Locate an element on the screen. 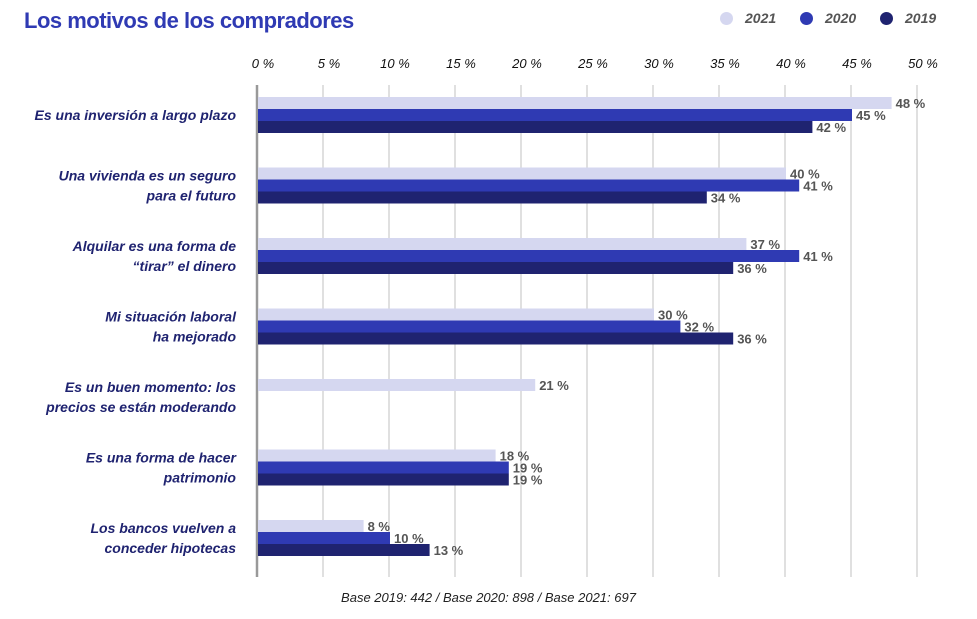  data-label: 32 % is located at coordinates (699, 327).